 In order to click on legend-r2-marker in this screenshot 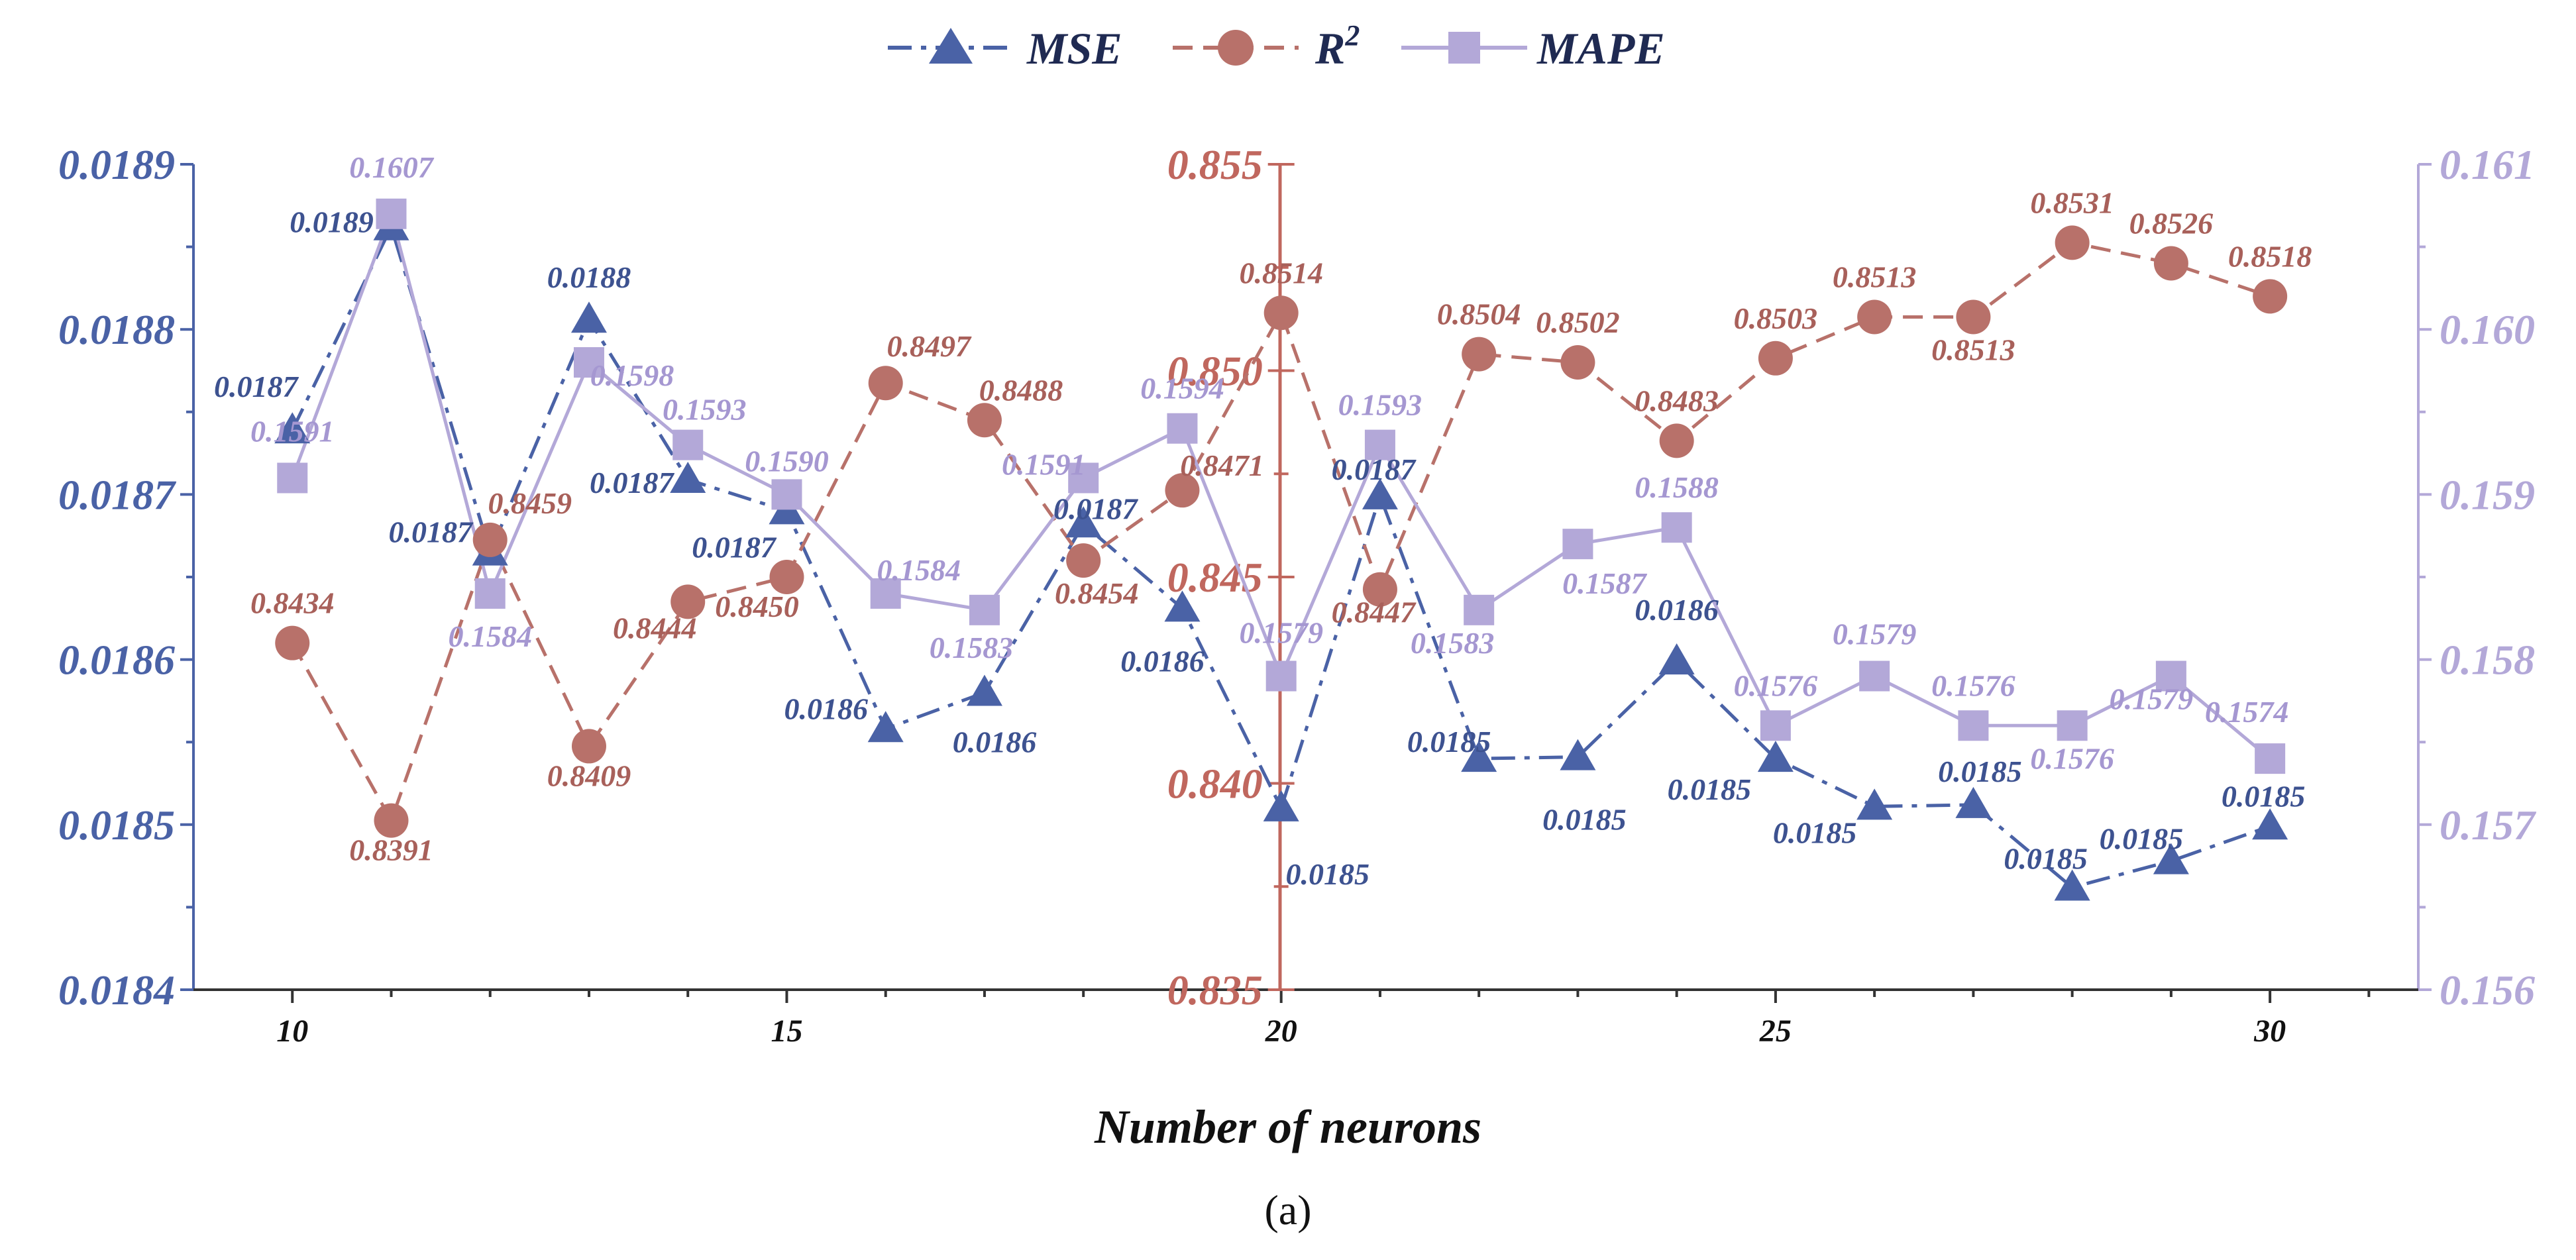, I will do `click(1236, 48)`.